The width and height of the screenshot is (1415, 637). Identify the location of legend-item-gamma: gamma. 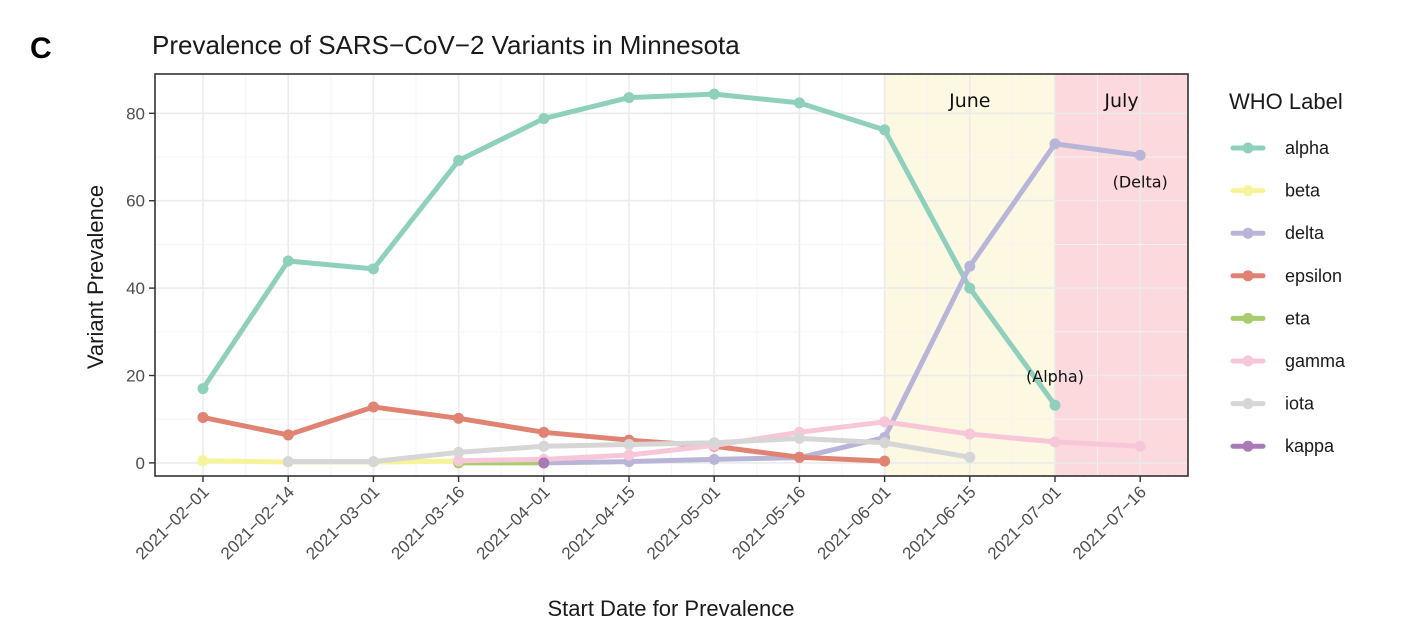
(1288, 361).